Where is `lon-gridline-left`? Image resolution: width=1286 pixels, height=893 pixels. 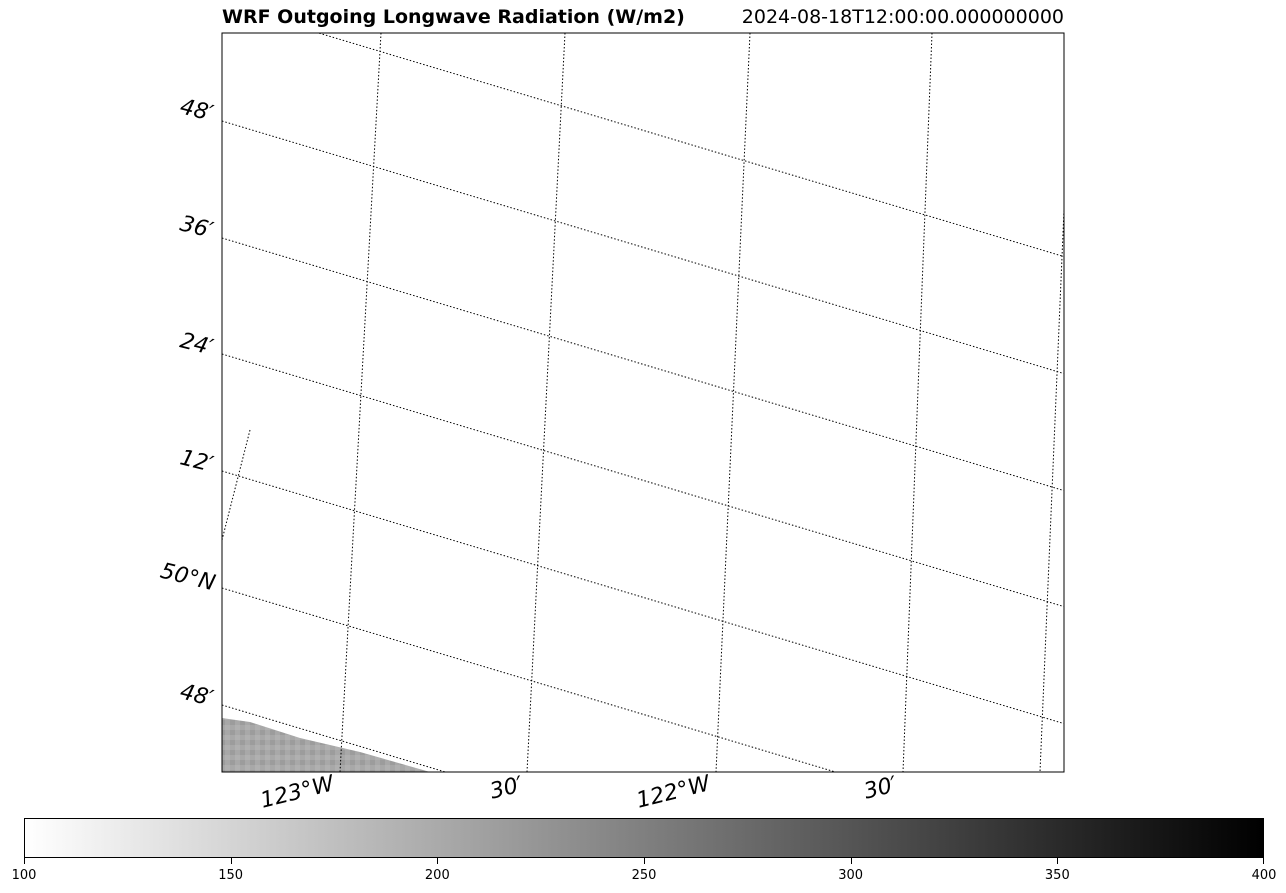
lon-gridline-left is located at coordinates (236, 485).